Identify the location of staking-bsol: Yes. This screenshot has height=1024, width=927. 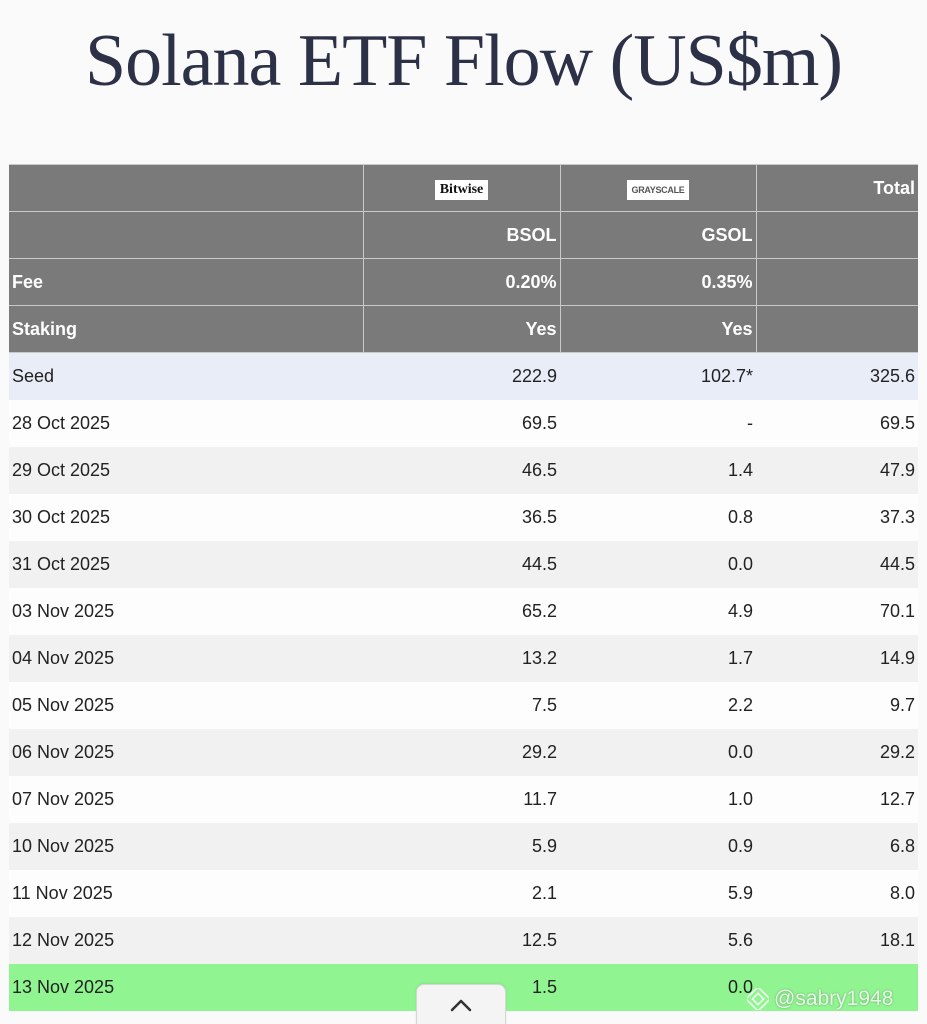
(461, 329).